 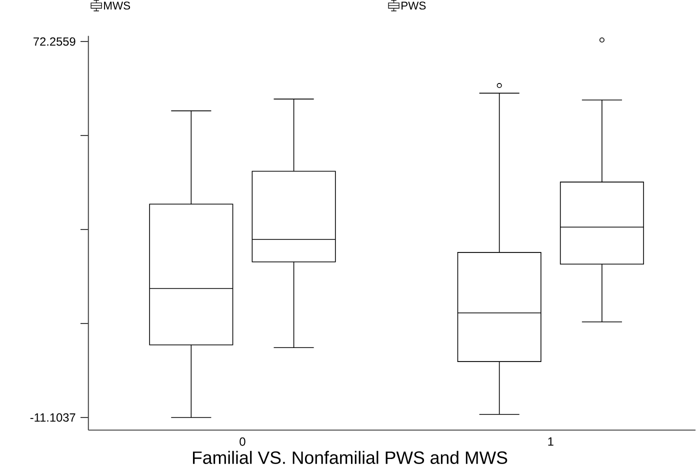 What do you see at coordinates (551, 442) in the screenshot?
I see `x-tick-label: 1` at bounding box center [551, 442].